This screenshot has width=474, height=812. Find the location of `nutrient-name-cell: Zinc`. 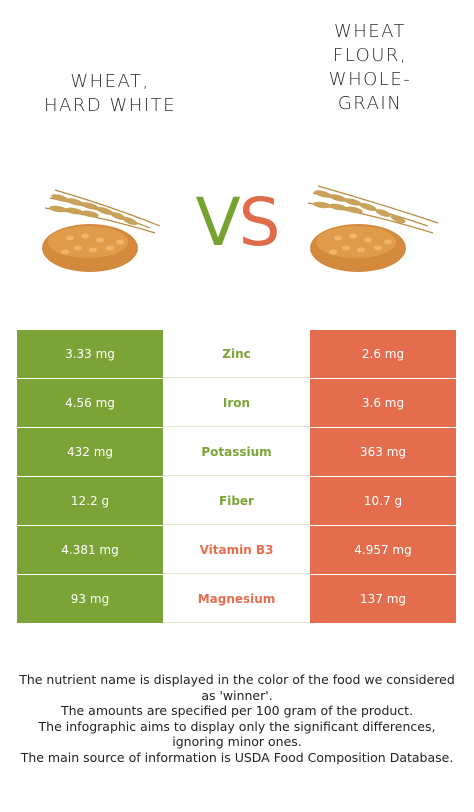

nutrient-name-cell: Zinc is located at coordinates (236, 354).